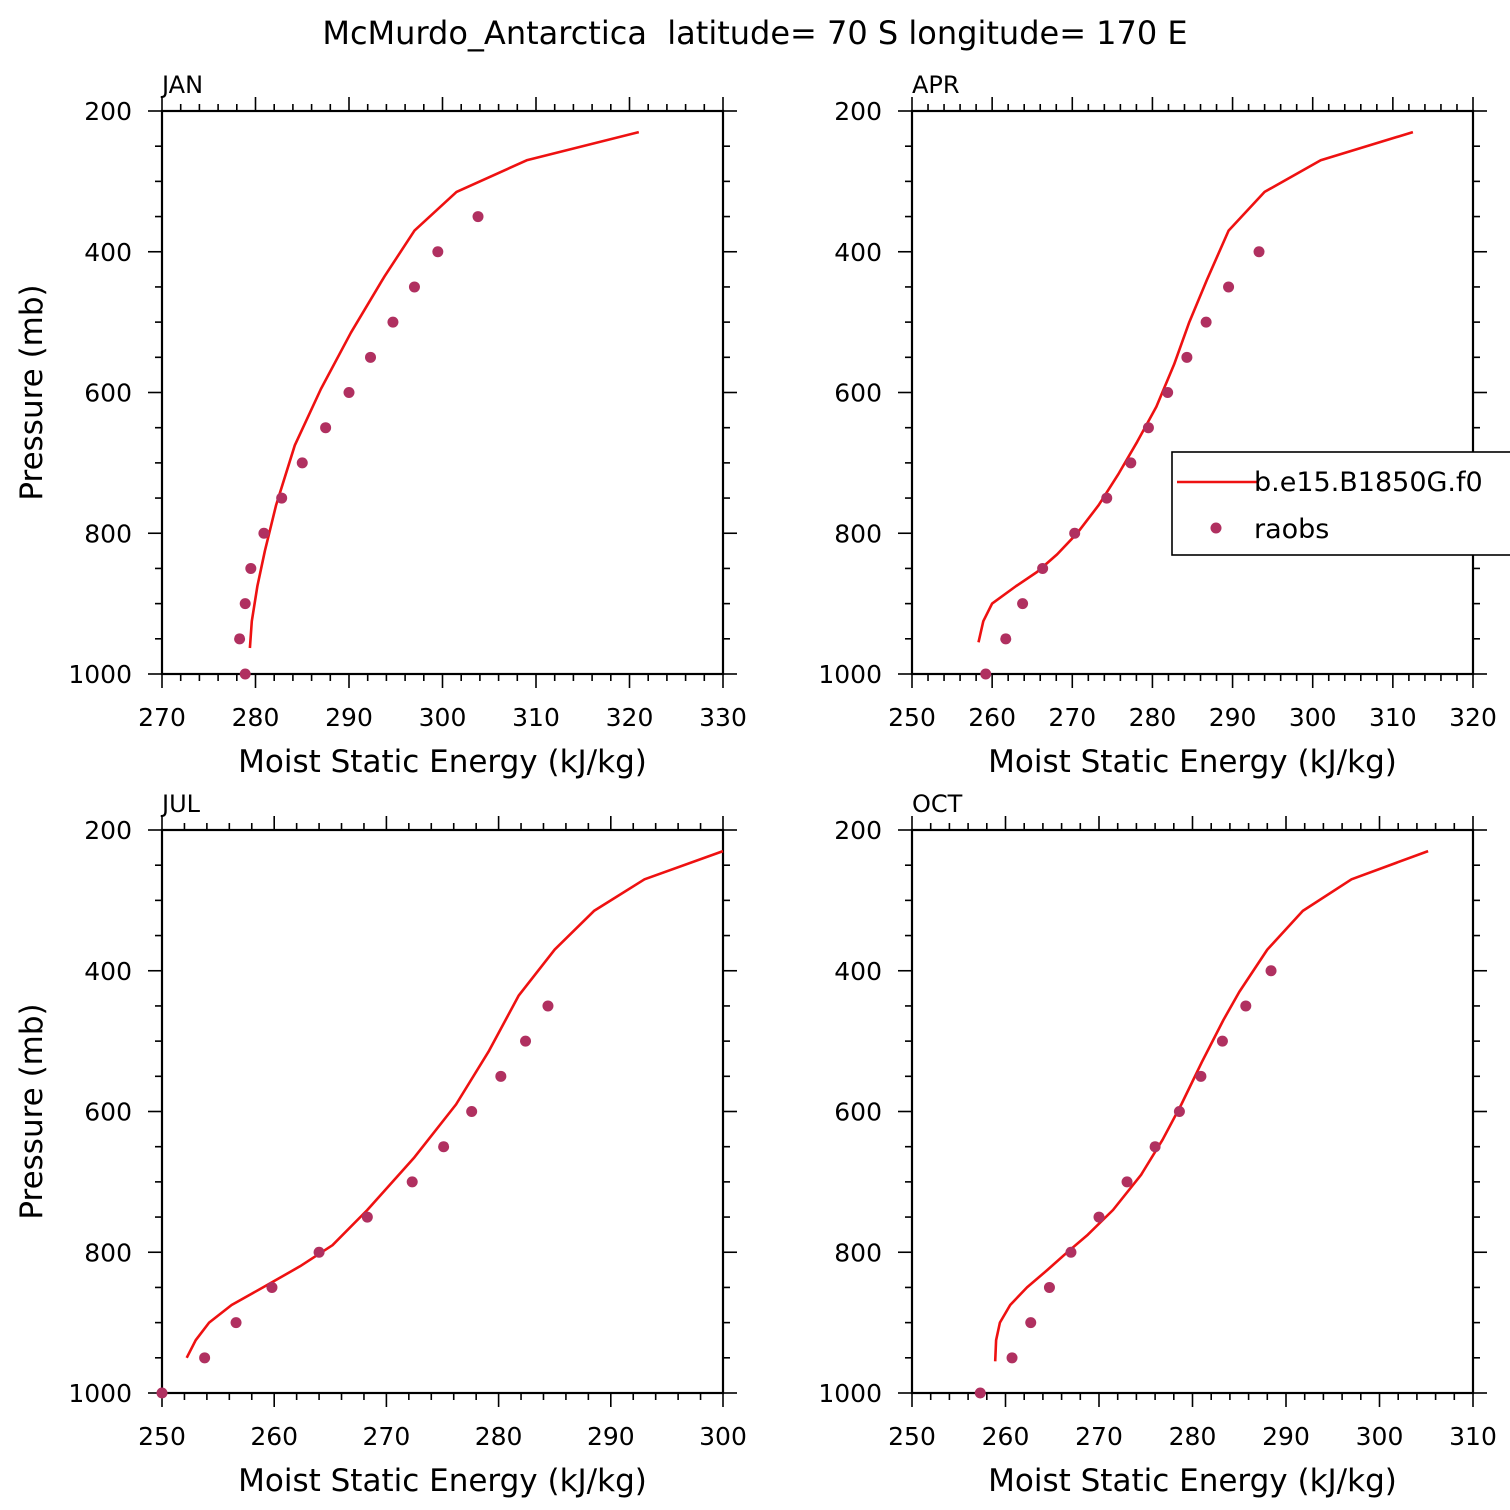 The width and height of the screenshot is (1510, 1510). Describe the element at coordinates (181, 85) in the screenshot. I see `panel-label: JAN` at that location.